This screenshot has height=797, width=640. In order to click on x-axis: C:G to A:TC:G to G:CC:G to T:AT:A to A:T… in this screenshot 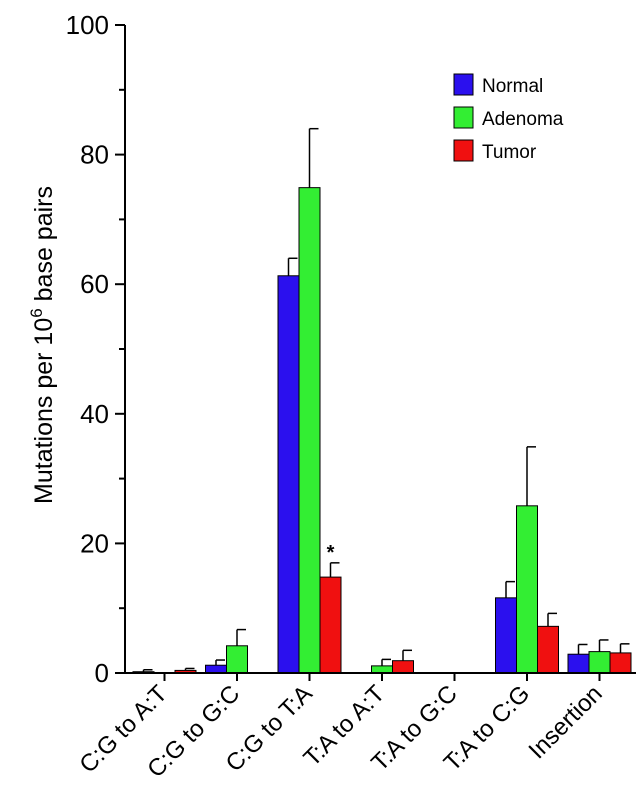, I will do `click(355, 727)`.